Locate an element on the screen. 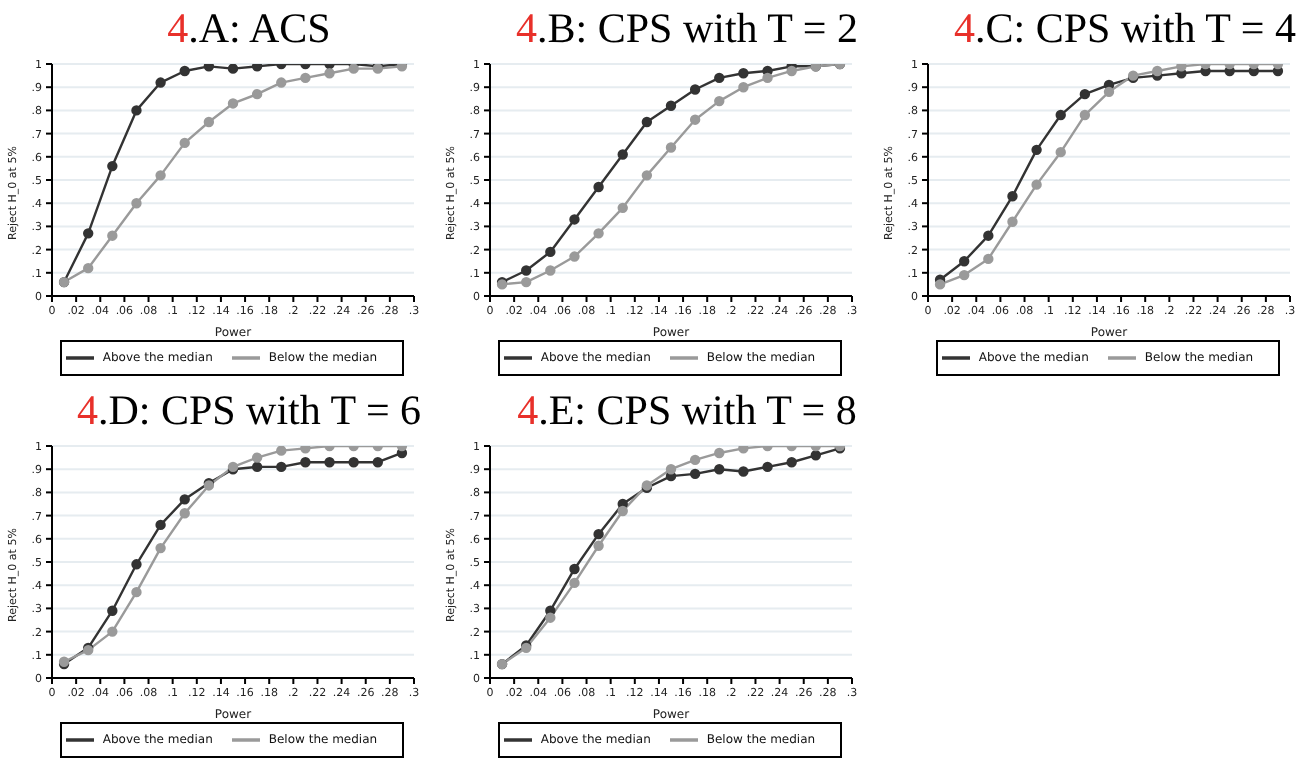 This screenshot has height=764, width=1316. chart-title: 4.A: ACS is located at coordinates (249, 29).